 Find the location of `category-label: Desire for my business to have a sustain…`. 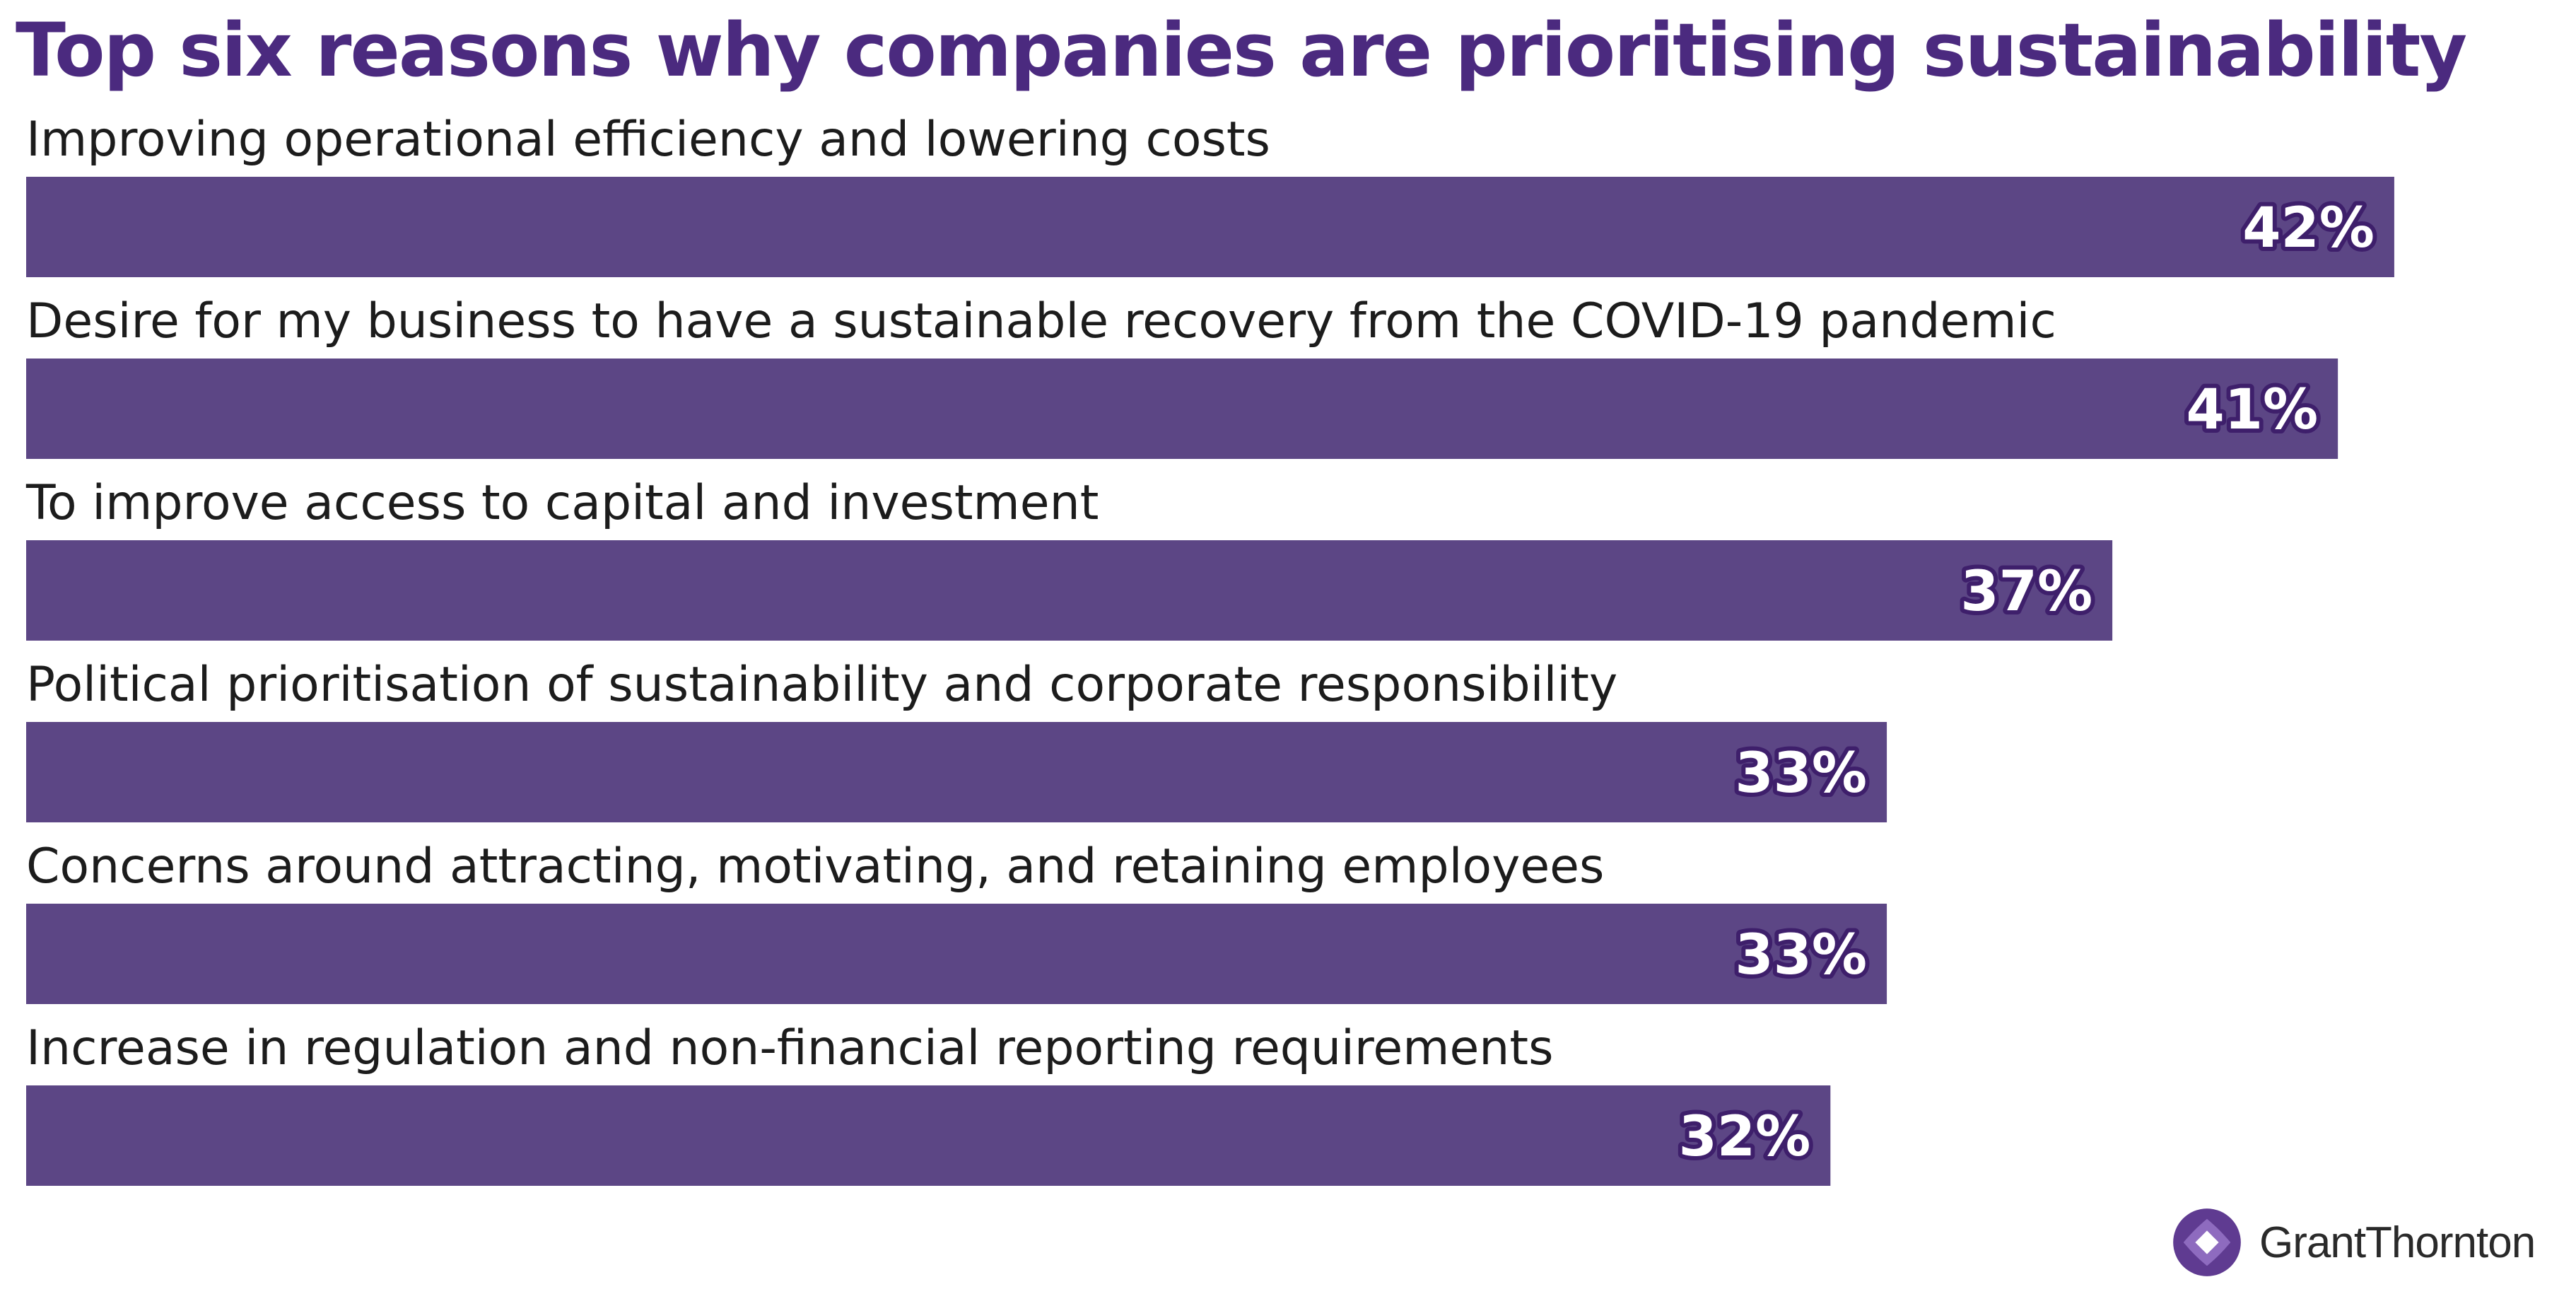

category-label: Desire for my business to have a sustain… is located at coordinates (1041, 321).